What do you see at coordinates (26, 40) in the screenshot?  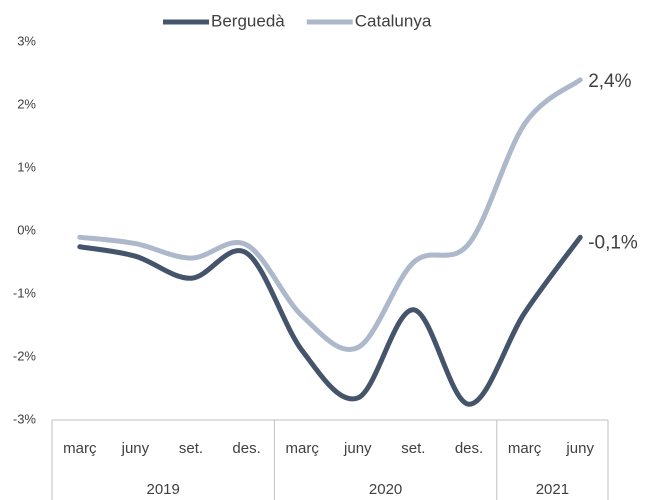 I see `y-tick-label: 3%` at bounding box center [26, 40].